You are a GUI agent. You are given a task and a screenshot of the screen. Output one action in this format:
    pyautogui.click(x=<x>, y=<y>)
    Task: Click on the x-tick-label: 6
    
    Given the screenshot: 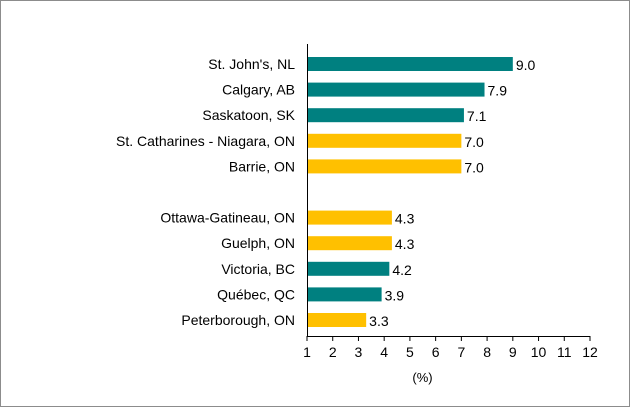 What is the action you would take?
    pyautogui.click(x=436, y=352)
    